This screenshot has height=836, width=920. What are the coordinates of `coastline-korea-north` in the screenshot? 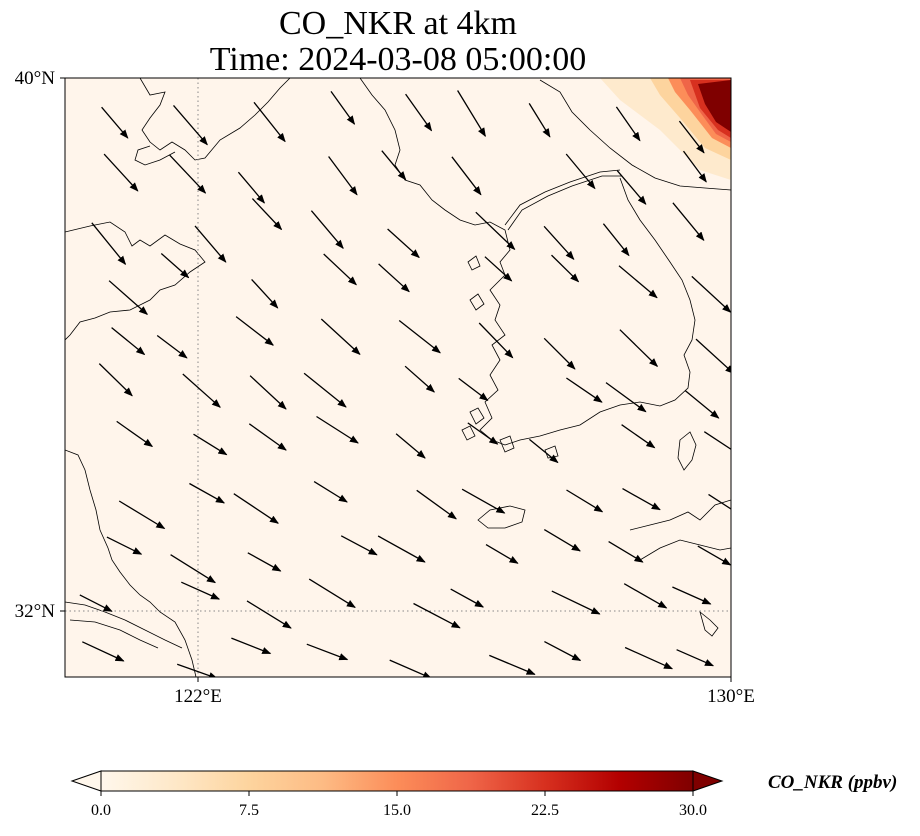 It's located at (563, 200).